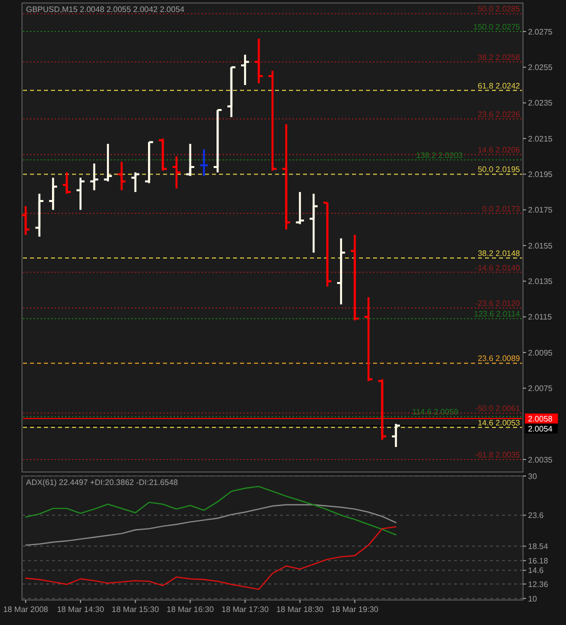 Image resolution: width=566 pixels, height=625 pixels. Describe the element at coordinates (498, 455) in the screenshot. I see `ref-line-label: -61.8 2.0035` at that location.